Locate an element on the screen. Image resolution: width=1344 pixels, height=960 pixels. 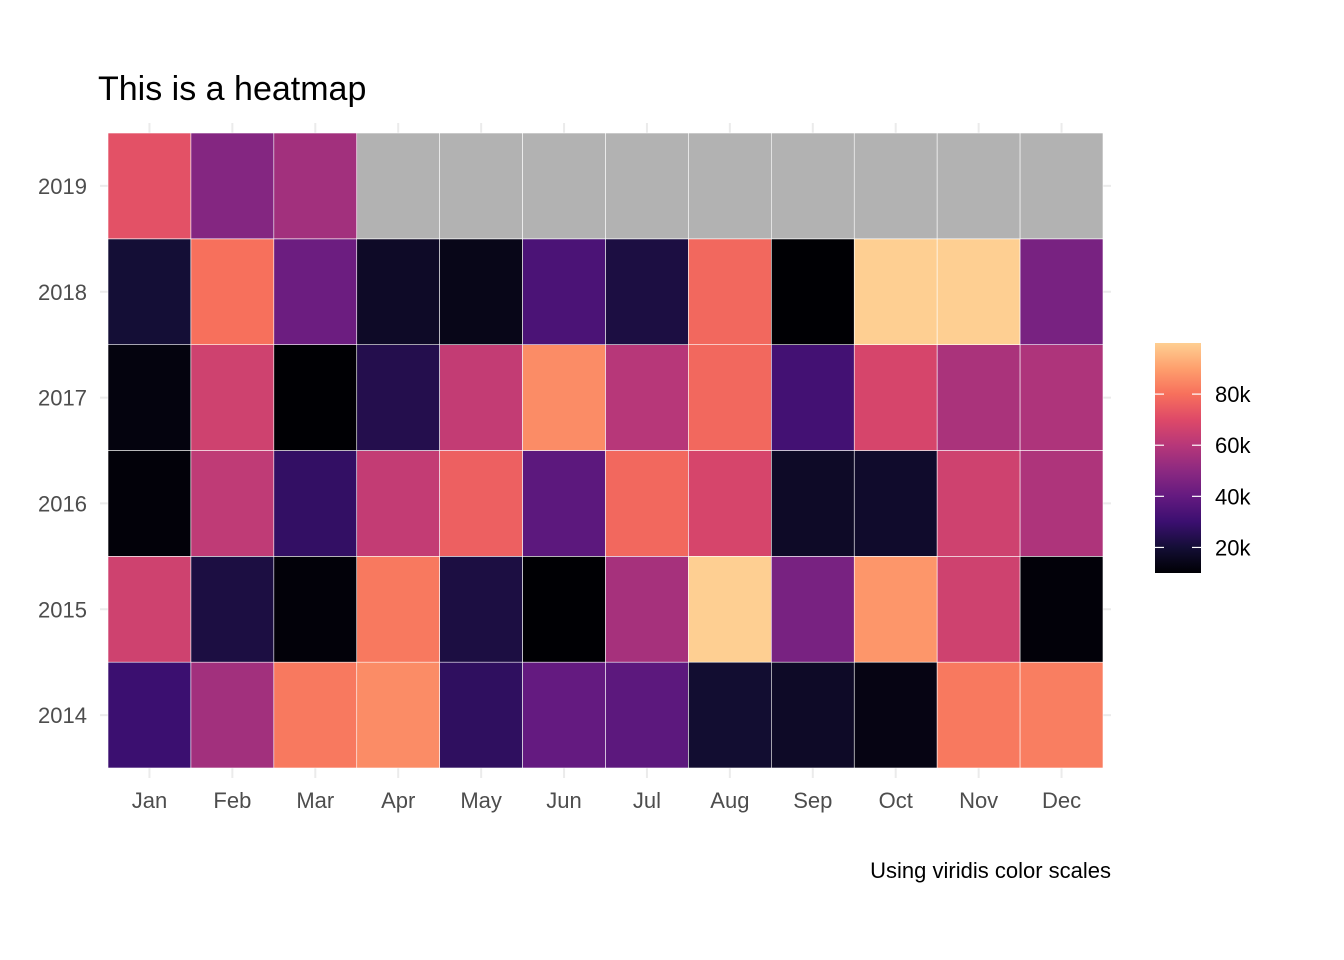
x-tick-label: Jan is located at coordinates (149, 800).